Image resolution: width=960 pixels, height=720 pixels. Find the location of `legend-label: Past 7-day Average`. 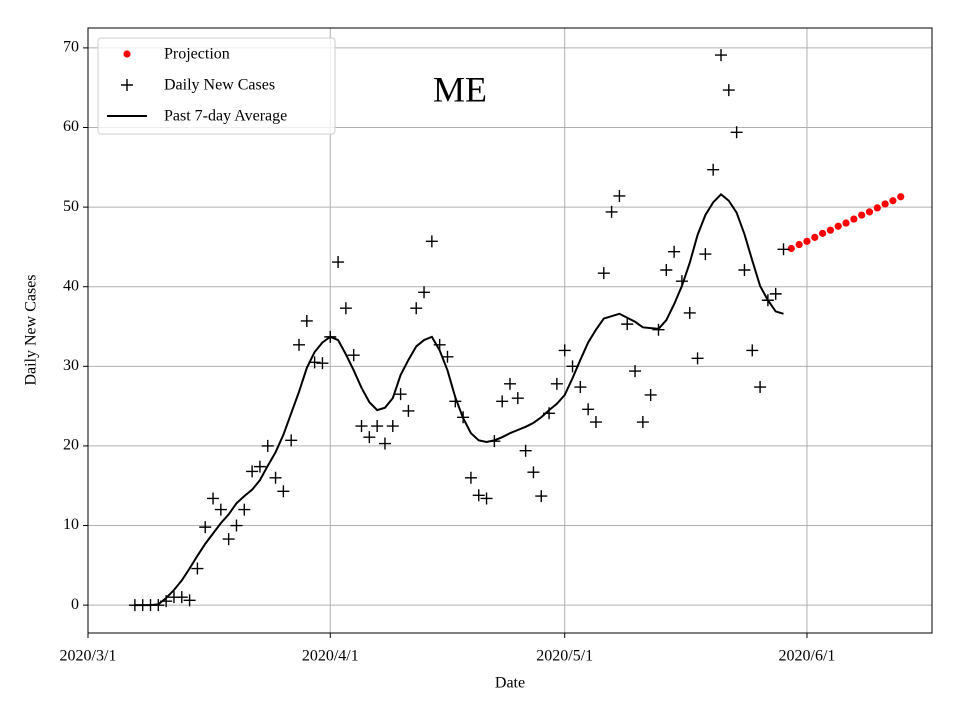

legend-label: Past 7-day Average is located at coordinates (225, 116).